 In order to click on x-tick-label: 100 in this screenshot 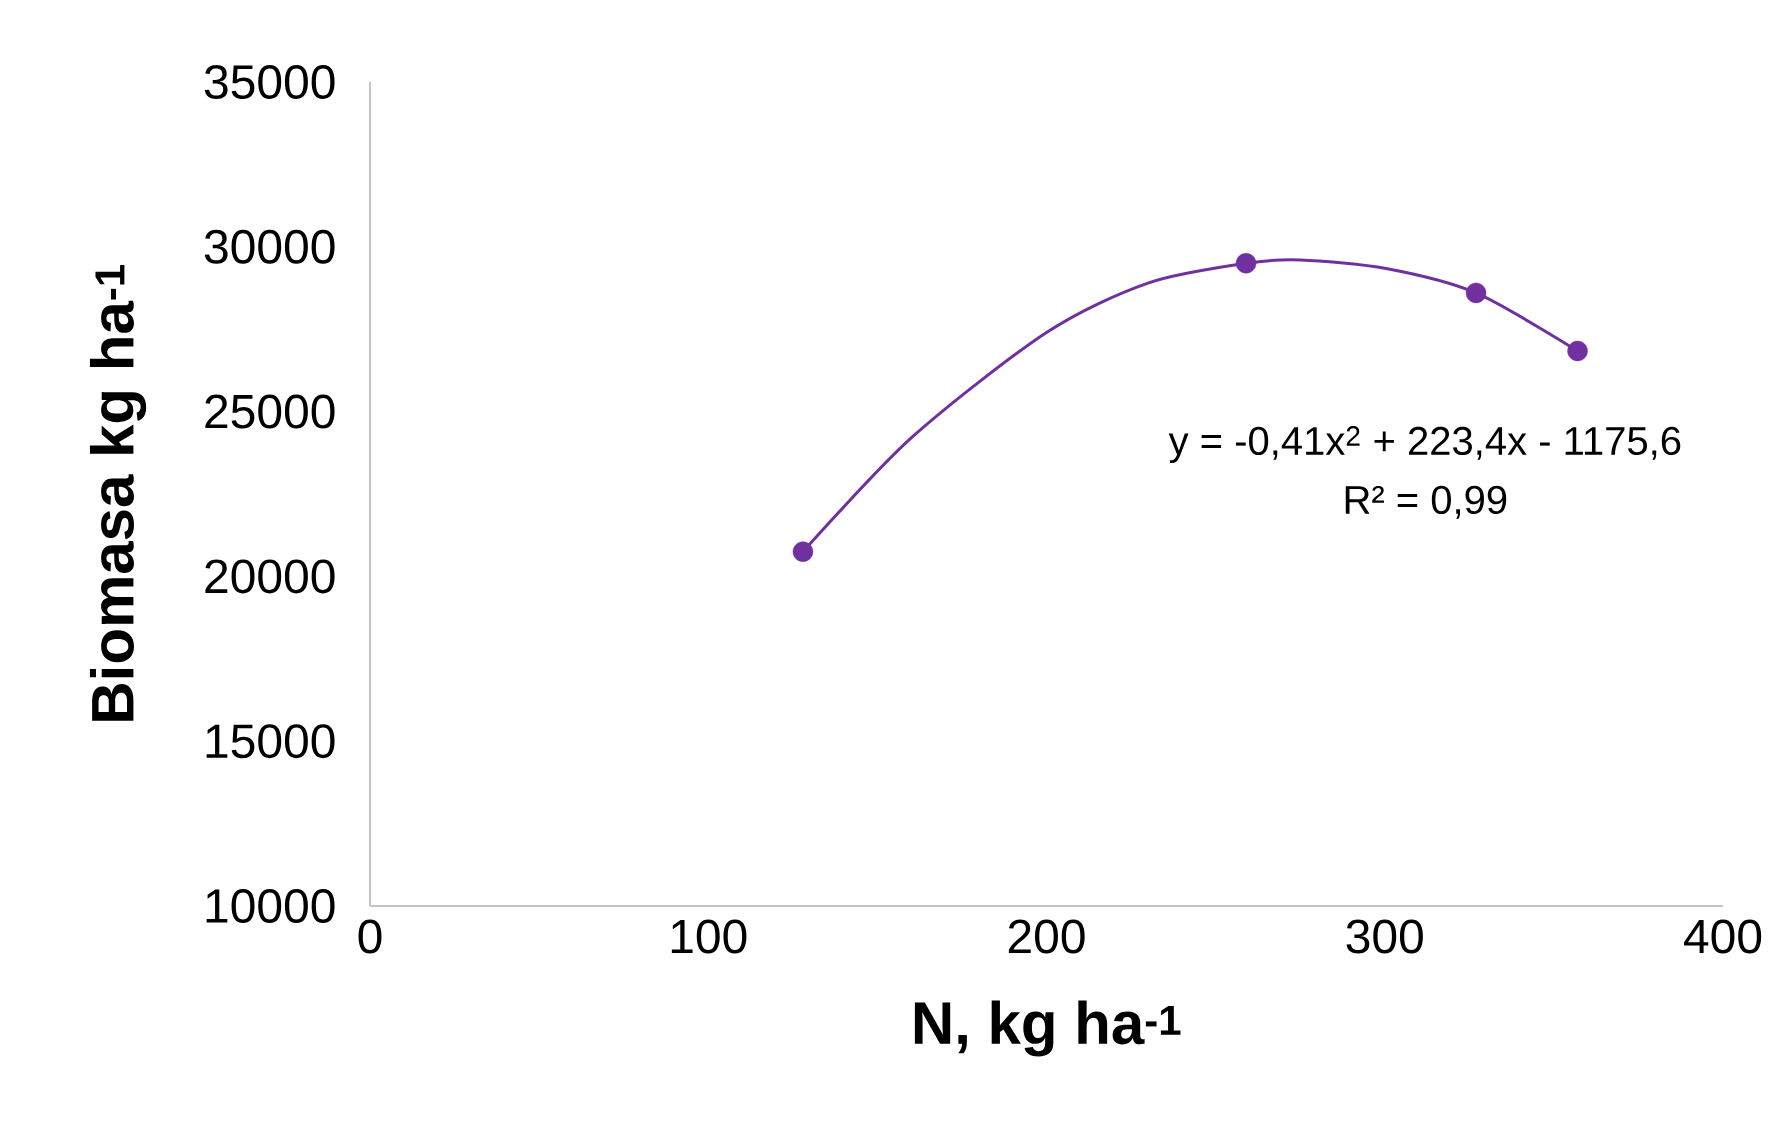, I will do `click(709, 936)`.